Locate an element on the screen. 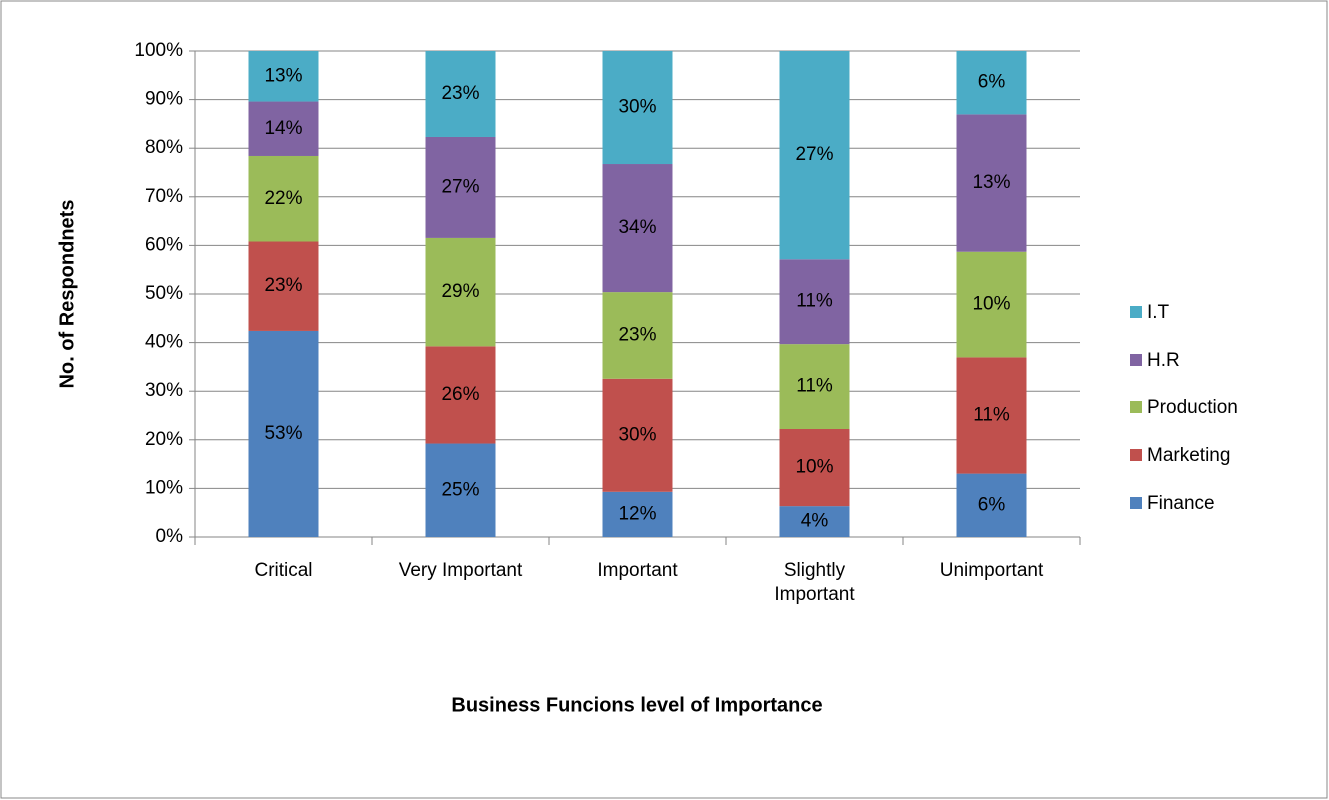  data-label: 34% is located at coordinates (637, 227).